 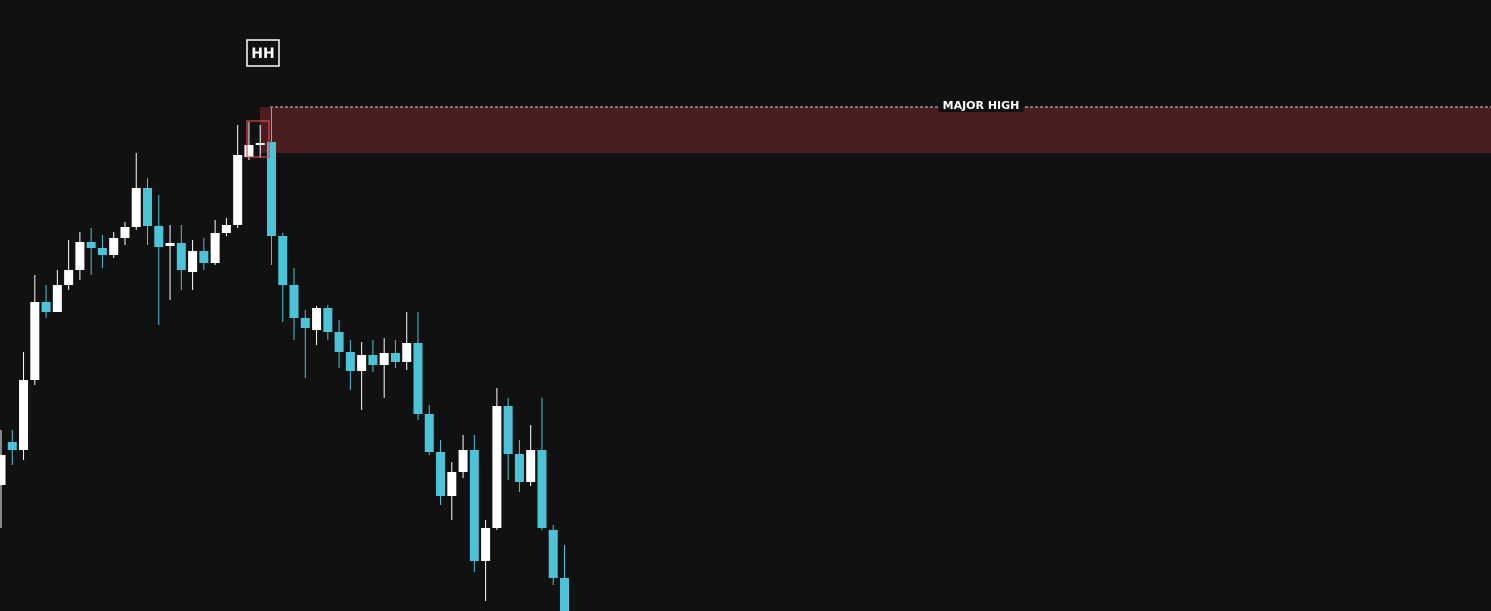 I want to click on major-high-zone, so click(x=875, y=130).